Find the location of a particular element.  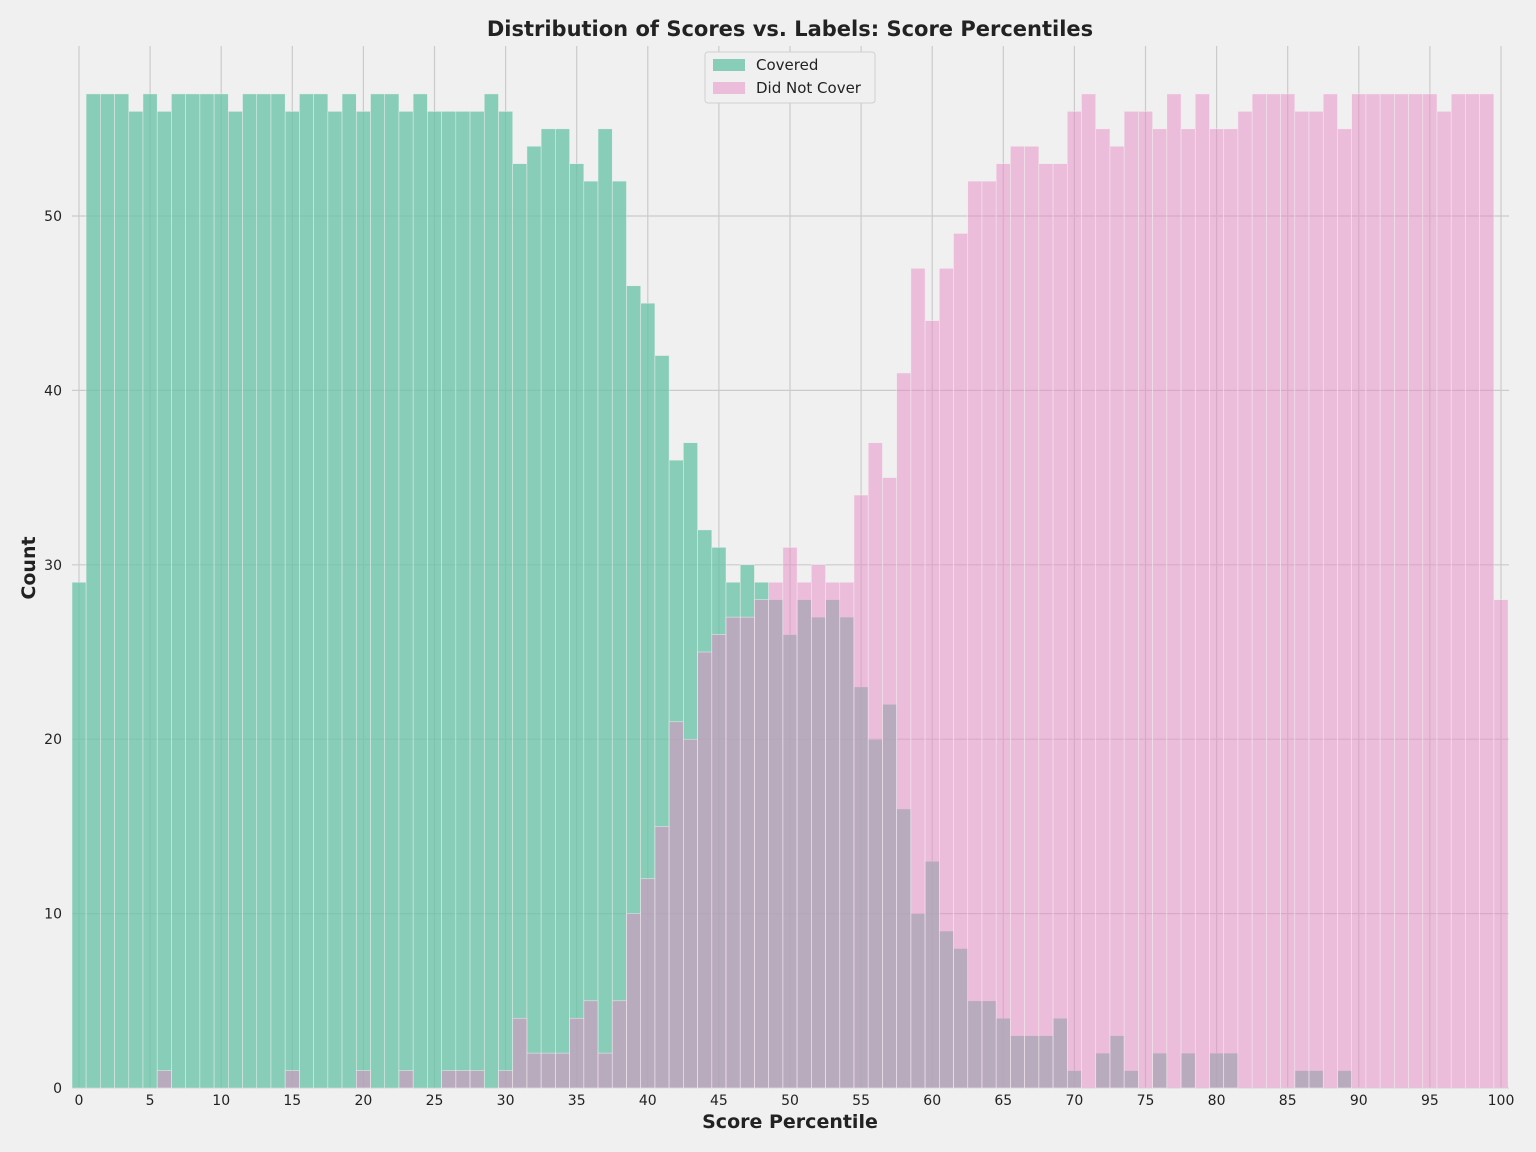

x-tick-label-100: 100 is located at coordinates (1501, 1101).